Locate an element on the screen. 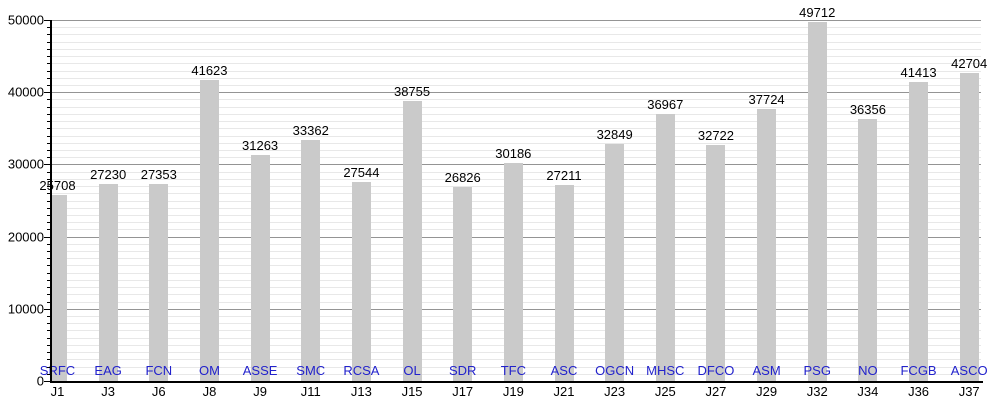 This screenshot has height=400, width=1000. club-link-ASSE: ASSE is located at coordinates (260, 370).